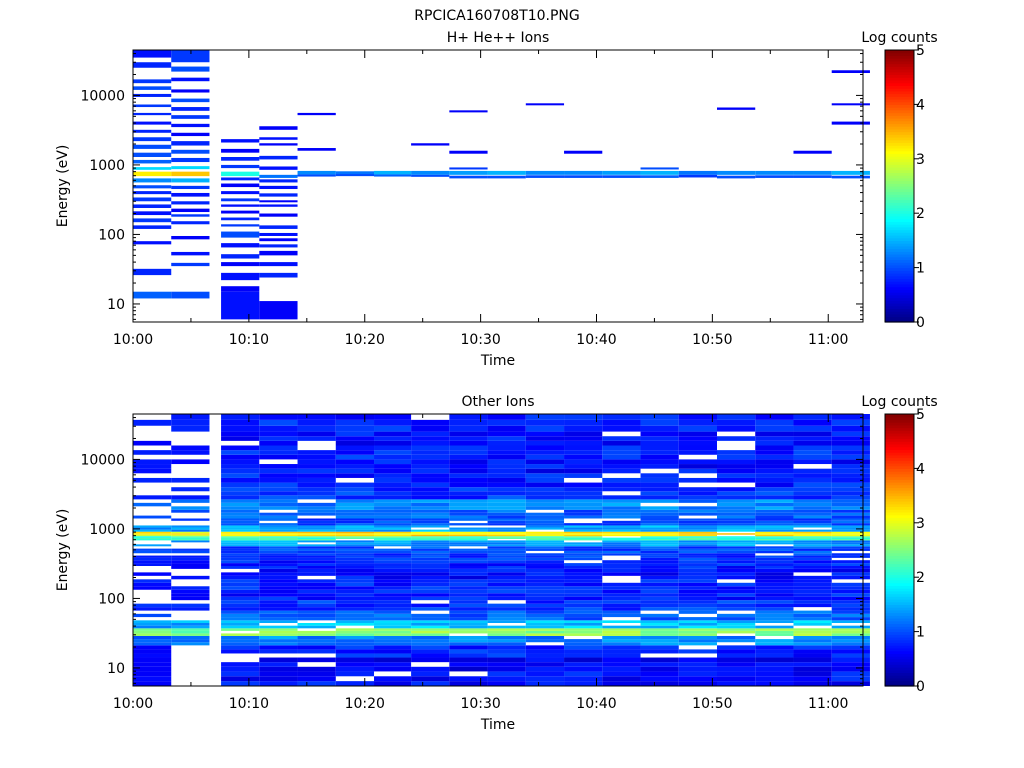  Describe the element at coordinates (102, 460) in the screenshot. I see `y-tick-label: 10000` at that location.